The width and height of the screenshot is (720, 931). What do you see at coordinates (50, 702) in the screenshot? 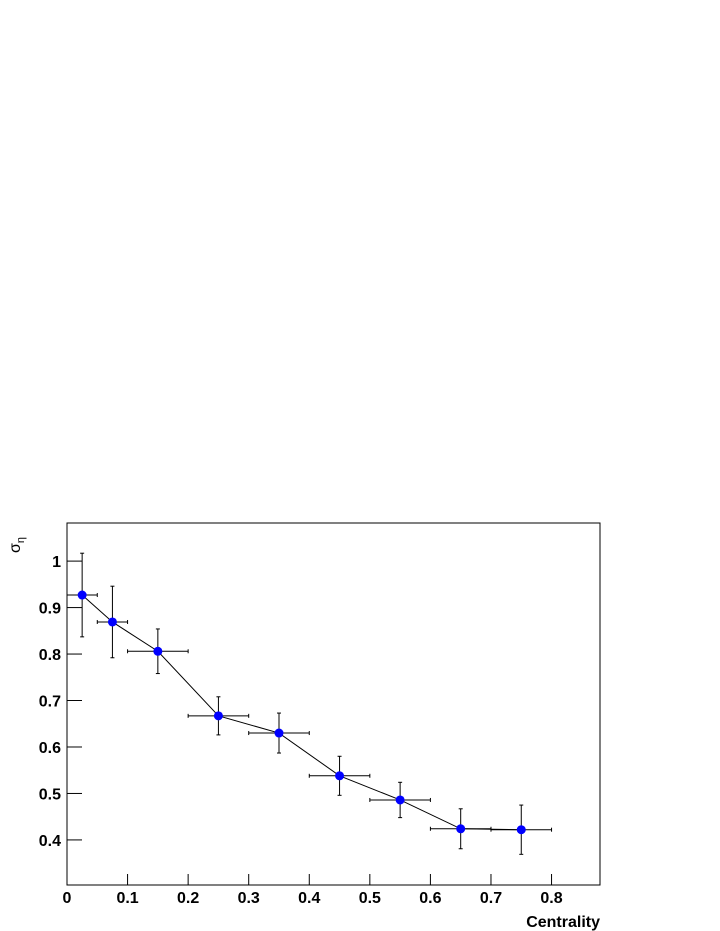
I see `y-tick-label: 0.7` at bounding box center [50, 702].